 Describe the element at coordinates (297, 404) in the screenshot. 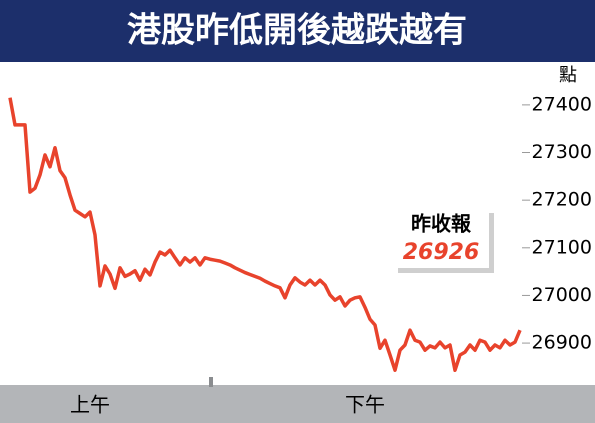

I see `session-bar` at that location.